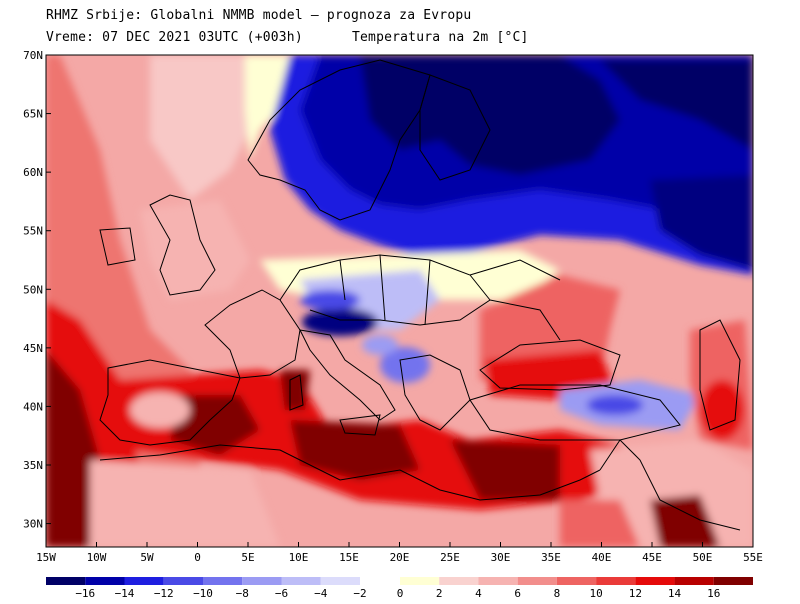 The image size is (800, 604). What do you see at coordinates (400, 557) in the screenshot?
I see `lon-label: 20E` at bounding box center [400, 557].